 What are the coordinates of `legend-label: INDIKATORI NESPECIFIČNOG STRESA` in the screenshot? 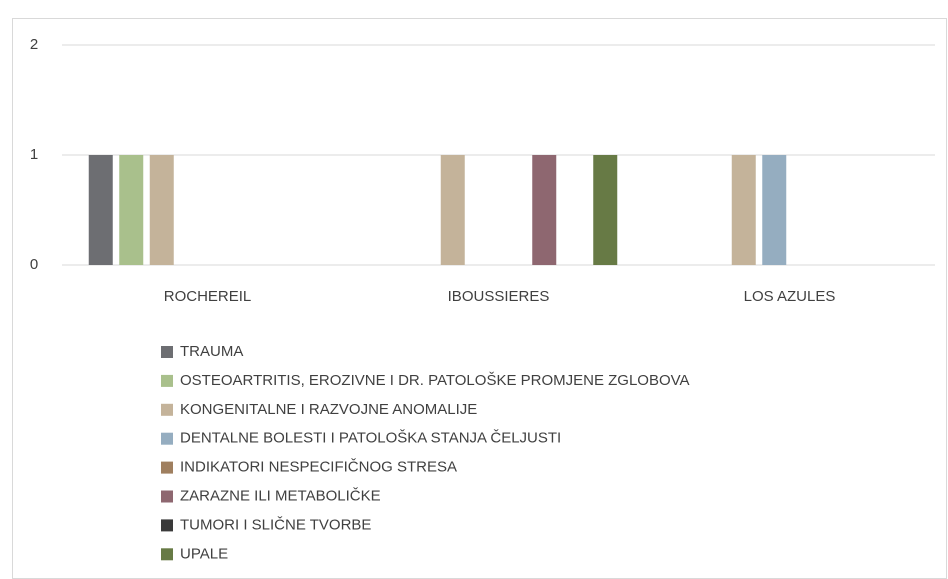 It's located at (318, 467).